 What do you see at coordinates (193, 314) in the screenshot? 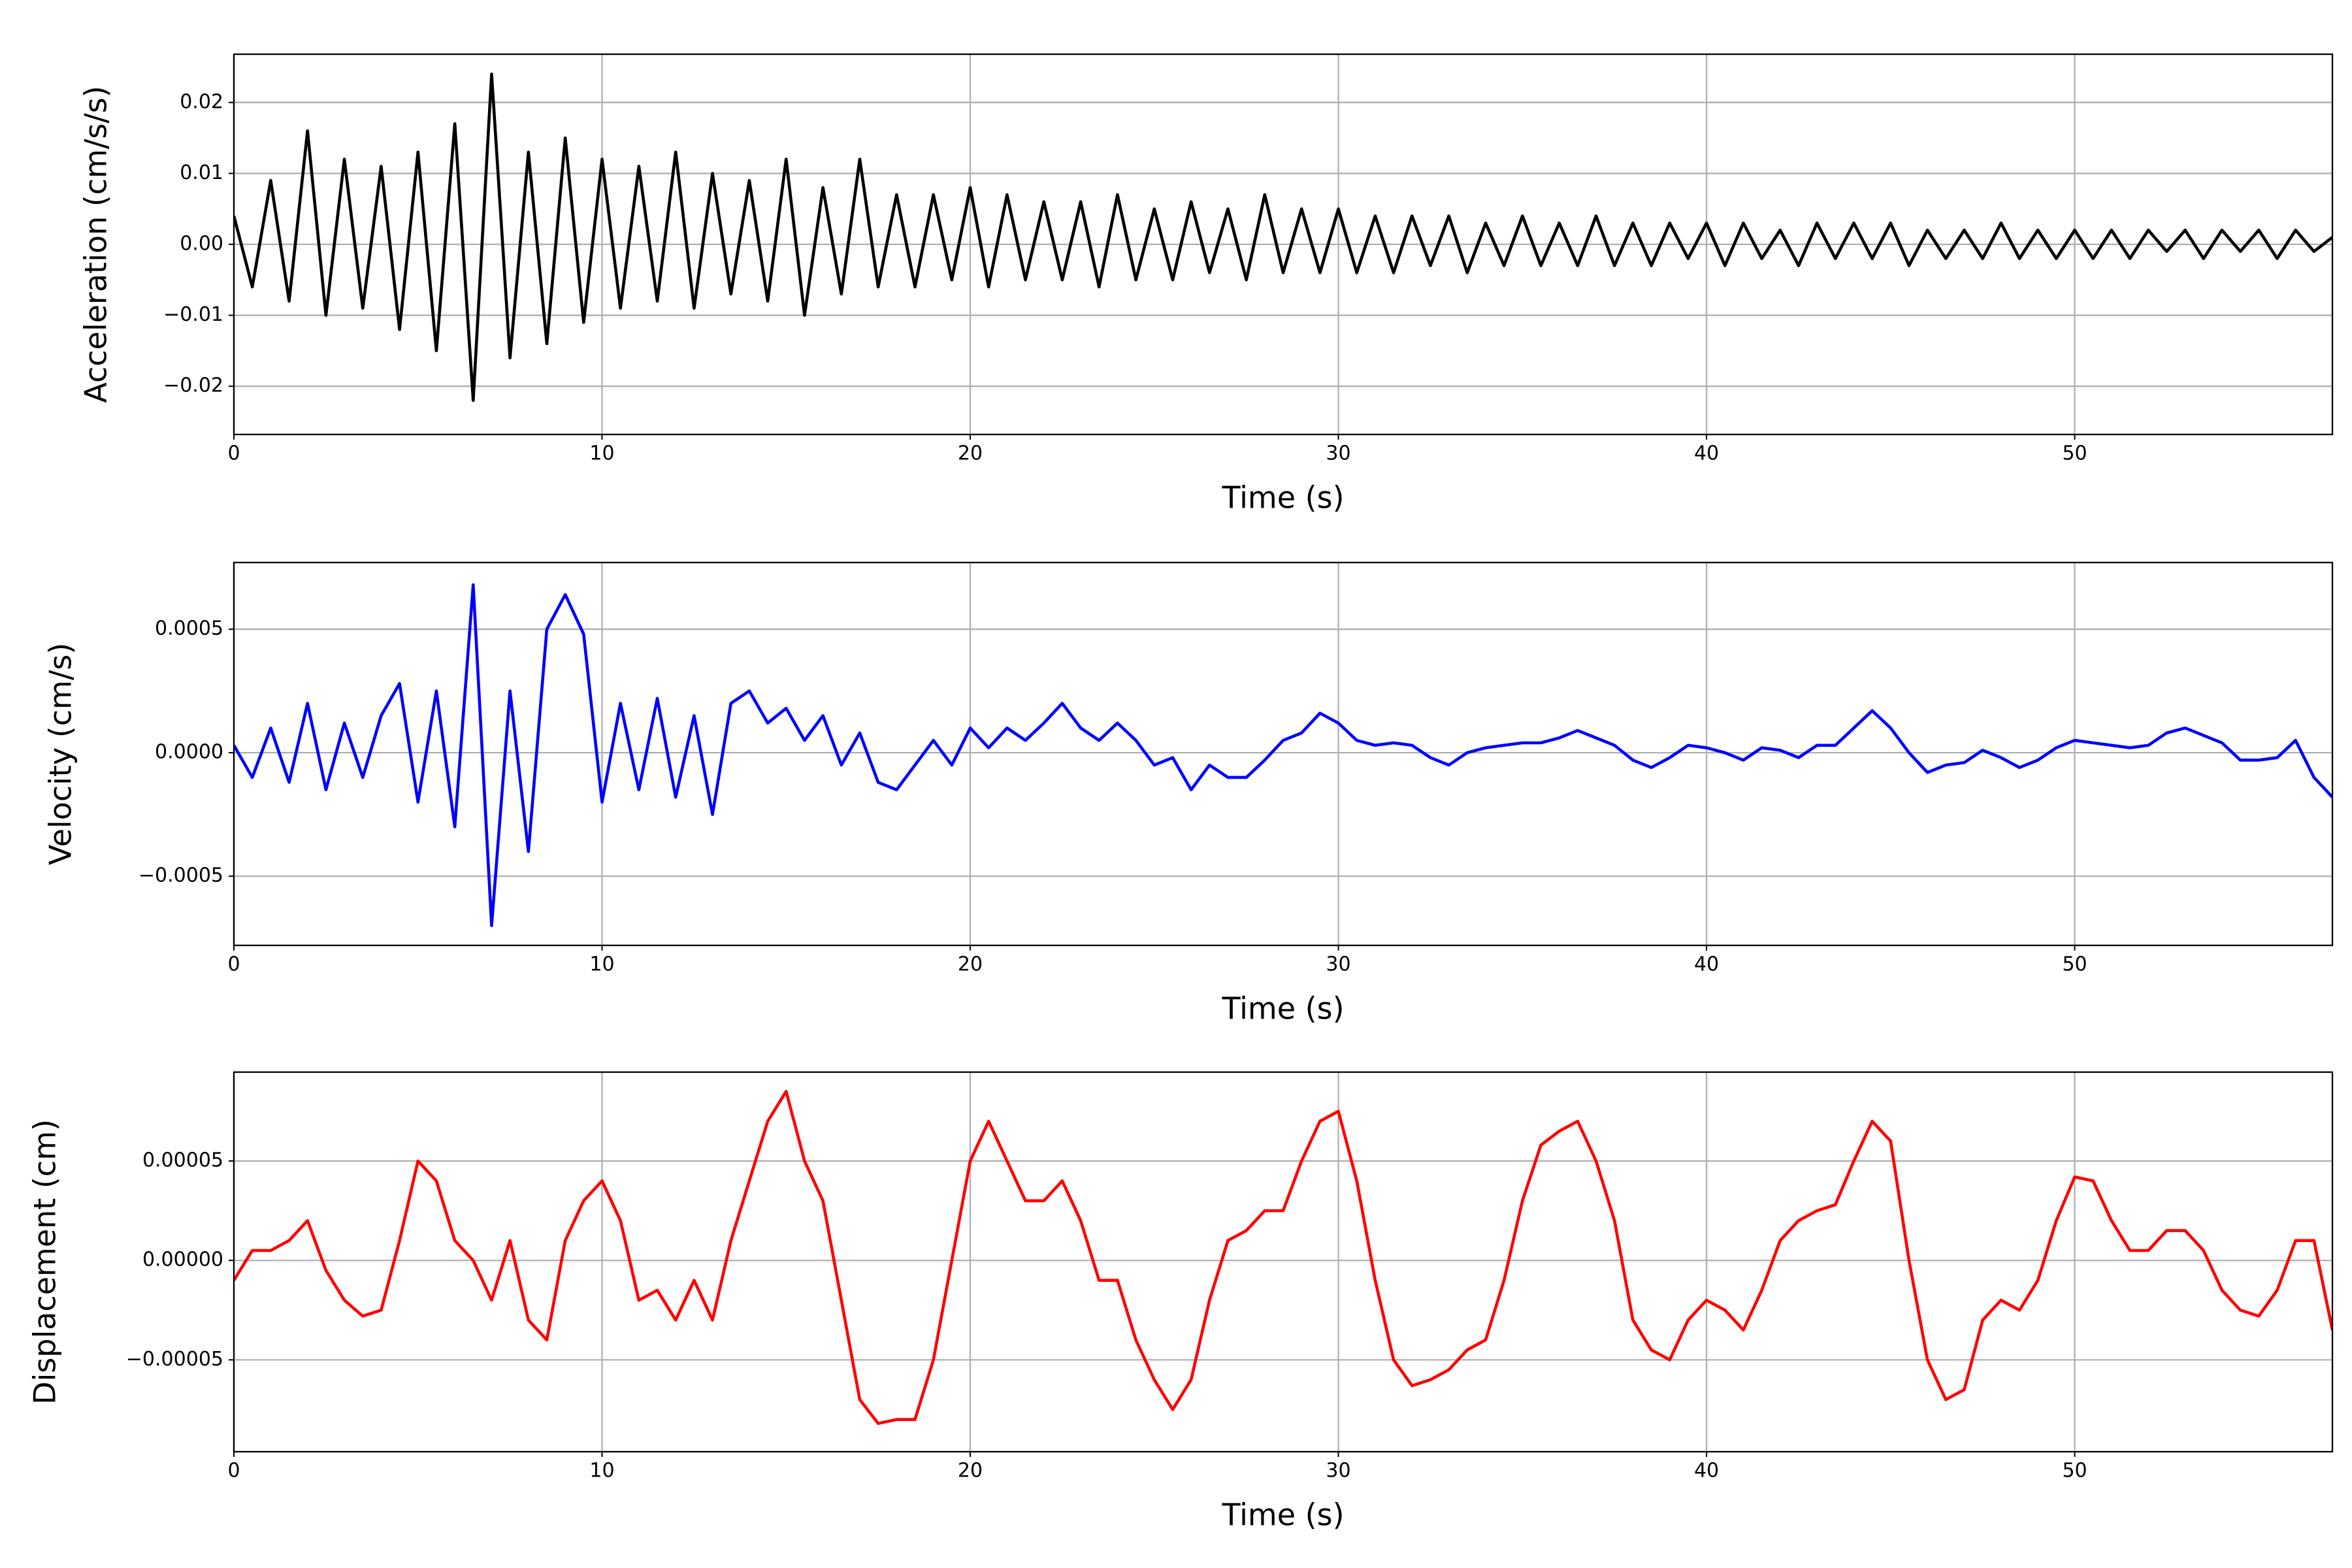
I see `y-tick-label: −0.01` at bounding box center [193, 314].